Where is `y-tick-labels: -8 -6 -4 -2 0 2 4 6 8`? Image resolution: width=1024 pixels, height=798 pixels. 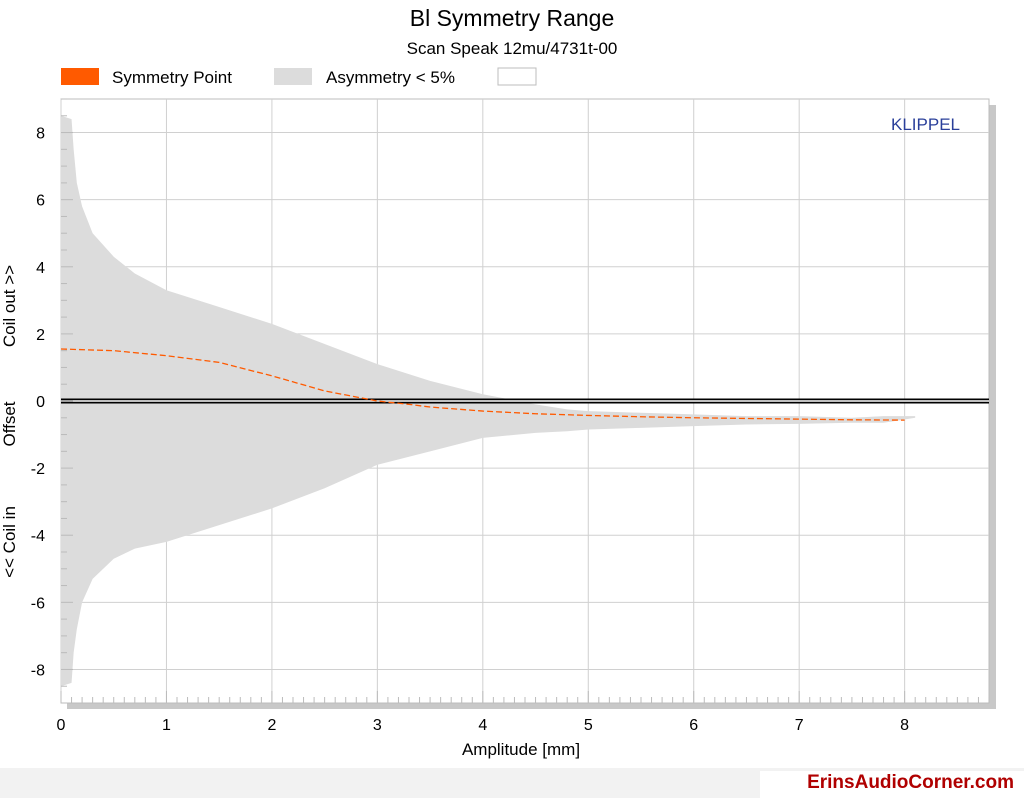
y-tick-labels: -8 -6 -4 -2 0 2 4 6 8 is located at coordinates (38, 403).